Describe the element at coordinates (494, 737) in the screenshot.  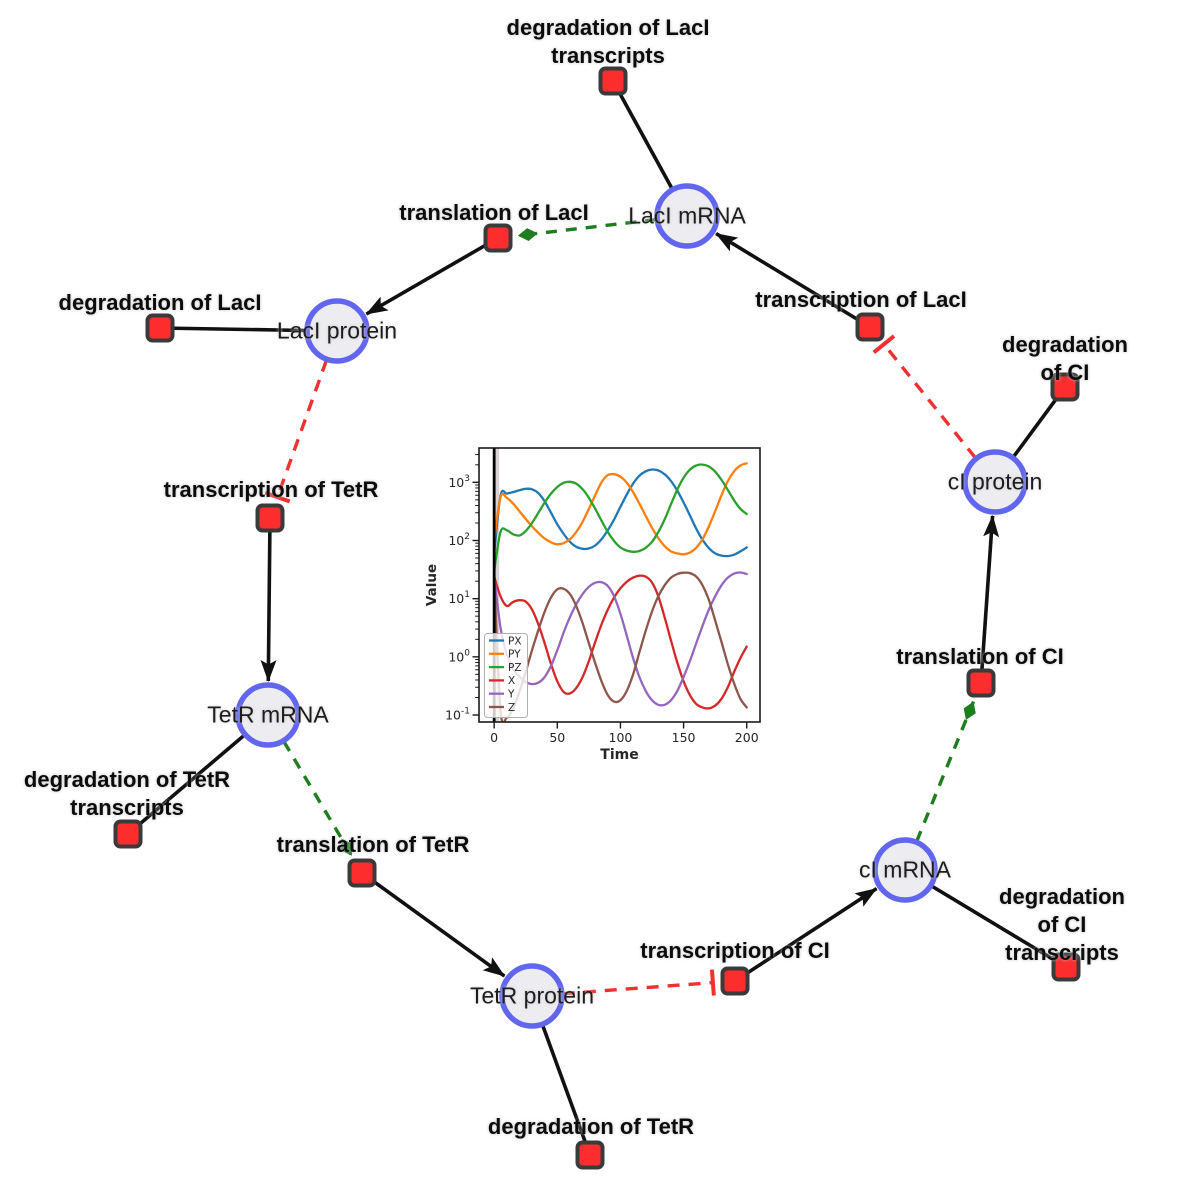
I see `chart-x-tick-label: 0` at that location.